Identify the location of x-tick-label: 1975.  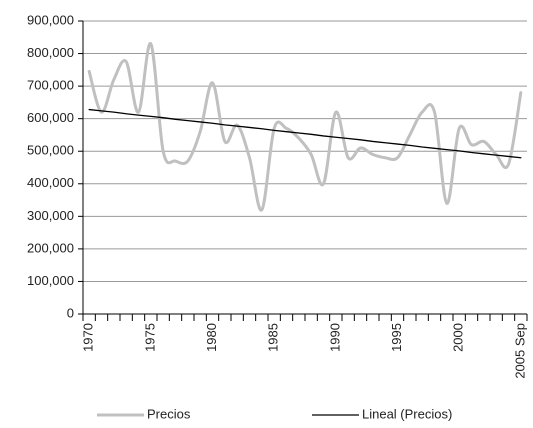
(149, 337).